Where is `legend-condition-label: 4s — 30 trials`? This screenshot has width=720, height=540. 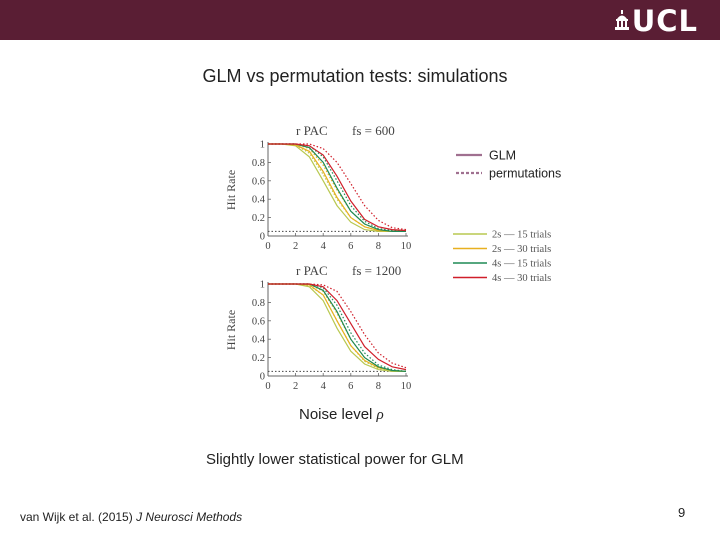
legend-condition-label: 4s — 30 trials is located at coordinates (521, 278).